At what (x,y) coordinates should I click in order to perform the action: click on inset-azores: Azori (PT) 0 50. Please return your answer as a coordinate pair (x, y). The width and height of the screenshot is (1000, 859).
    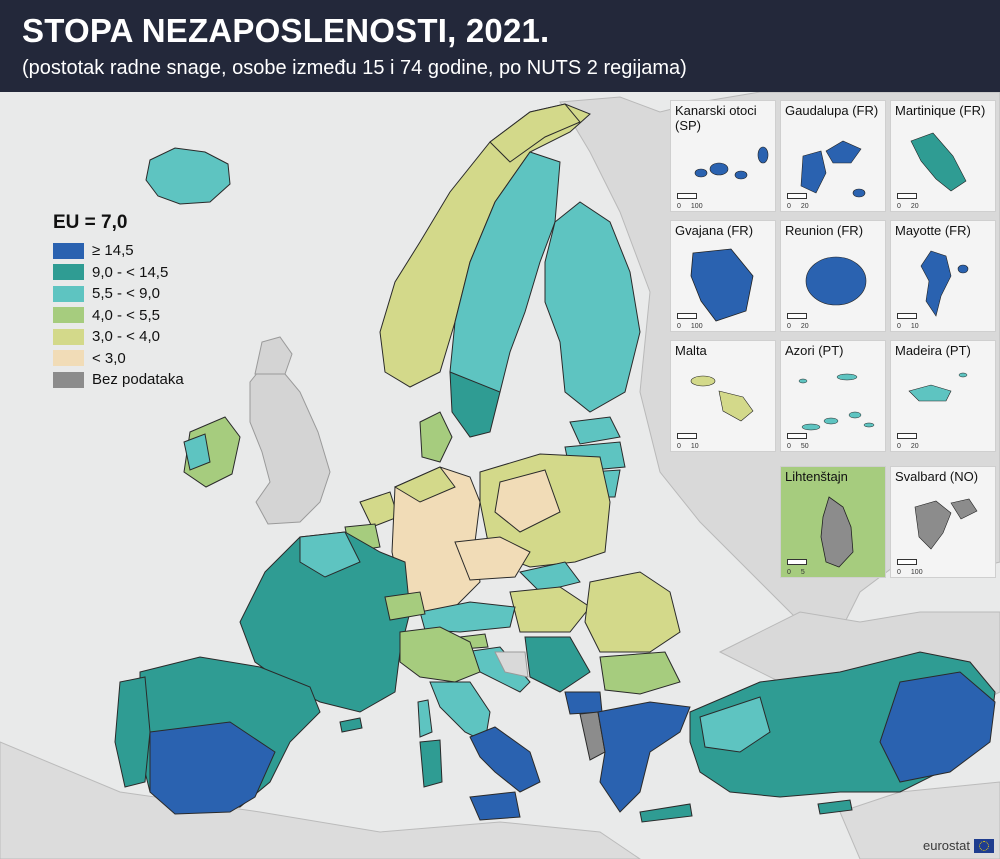
    Looking at the image, I should click on (833, 396).